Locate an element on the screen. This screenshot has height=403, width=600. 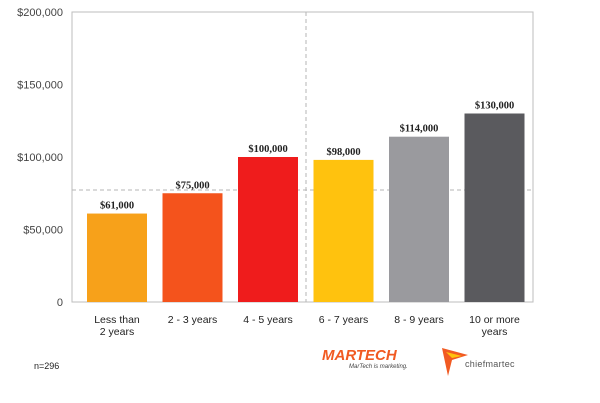
martech-logo: MARTECH MarTech is marketing. is located at coordinates (365, 358).